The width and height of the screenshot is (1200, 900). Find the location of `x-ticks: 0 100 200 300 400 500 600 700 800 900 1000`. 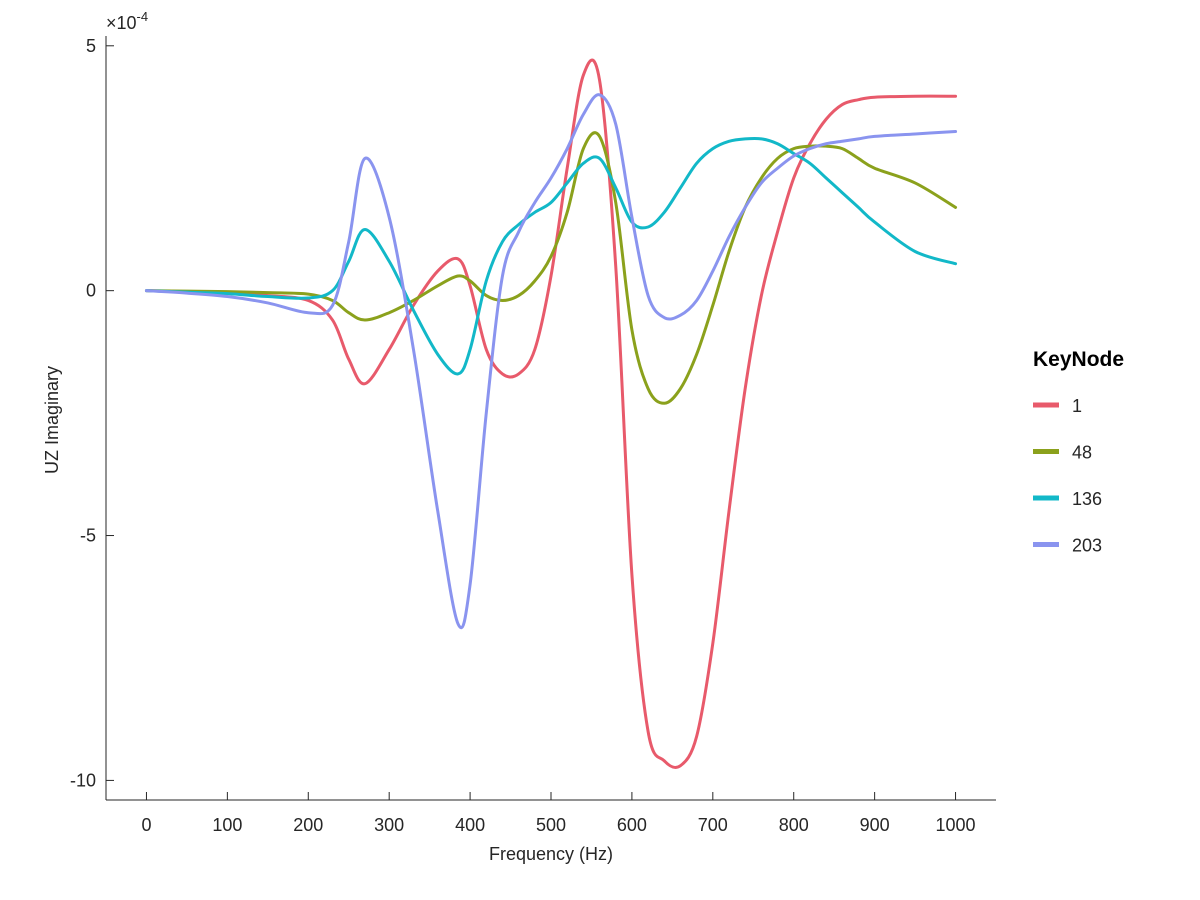

x-ticks: 0 100 200 300 400 500 600 700 800 900 1000 is located at coordinates (558, 813).